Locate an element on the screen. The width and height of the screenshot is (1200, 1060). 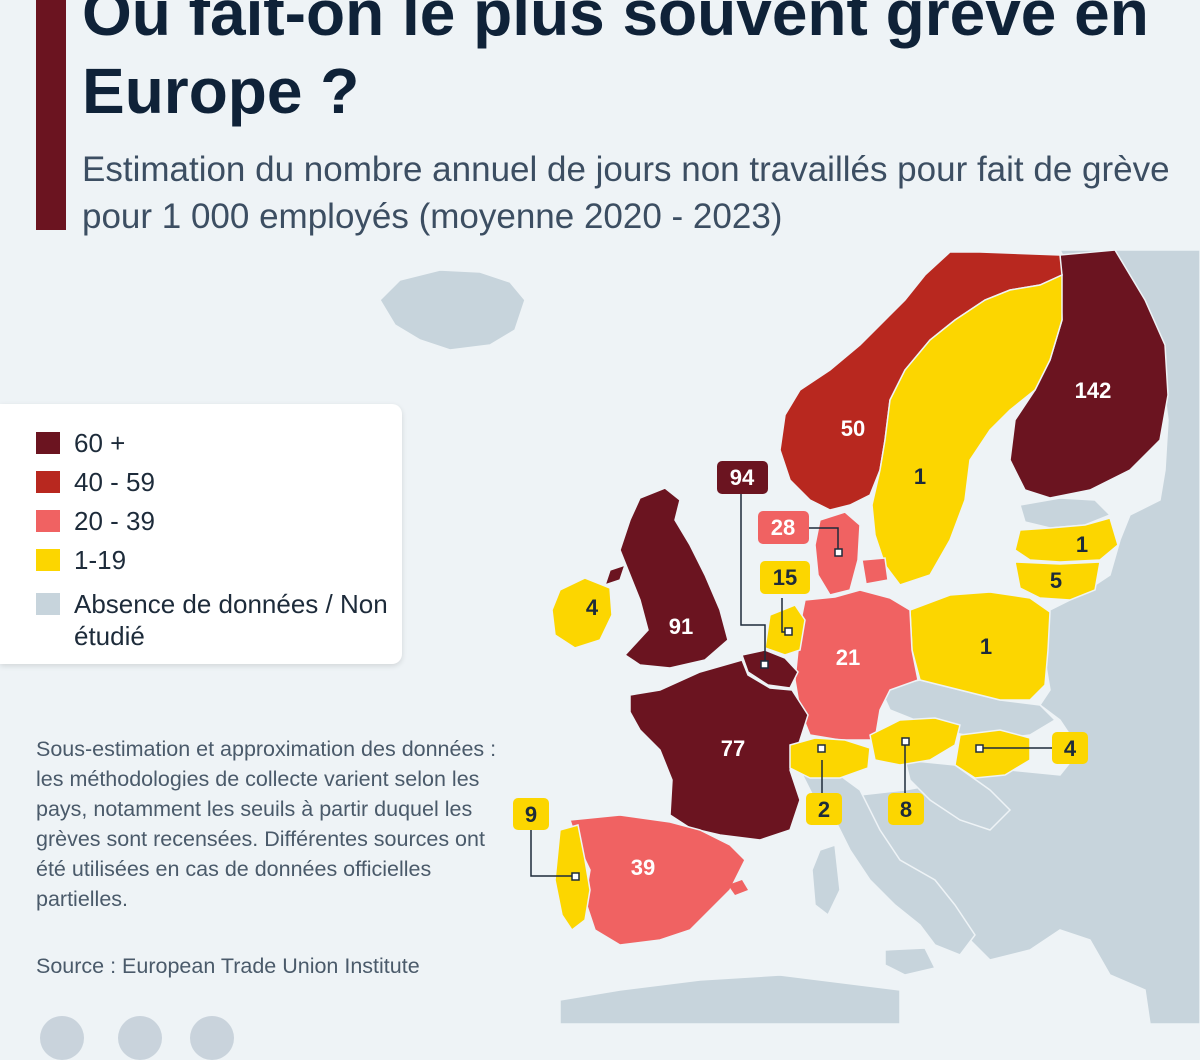
value-lithuania: 5 is located at coordinates (1056, 580).